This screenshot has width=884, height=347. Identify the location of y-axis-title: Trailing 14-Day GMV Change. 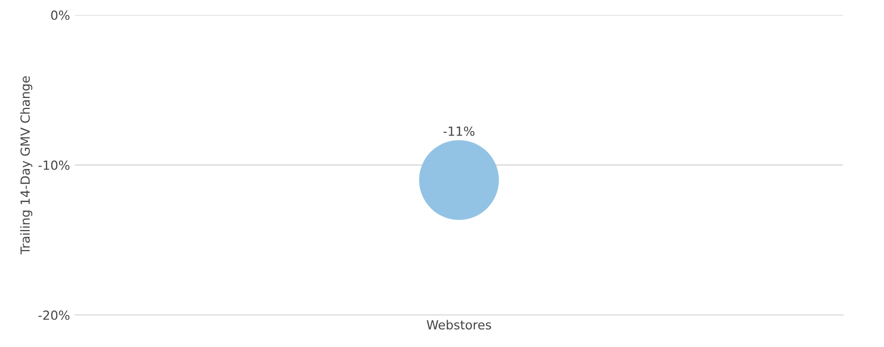
(26, 165).